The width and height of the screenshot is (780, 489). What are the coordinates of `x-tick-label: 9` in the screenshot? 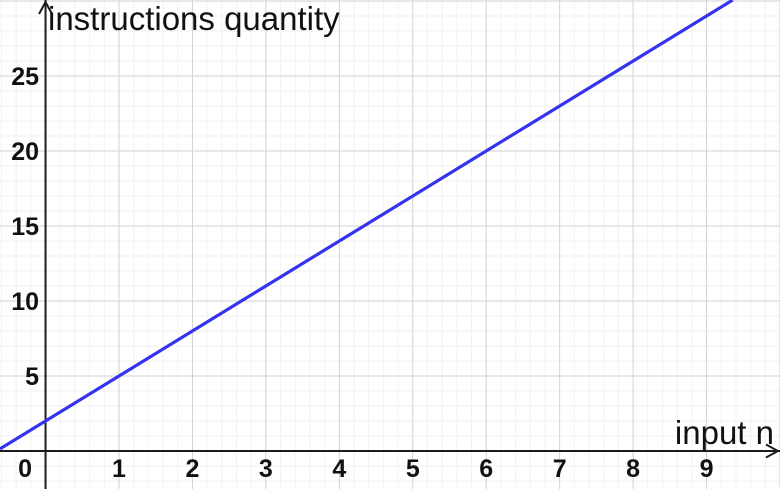 It's located at (707, 469).